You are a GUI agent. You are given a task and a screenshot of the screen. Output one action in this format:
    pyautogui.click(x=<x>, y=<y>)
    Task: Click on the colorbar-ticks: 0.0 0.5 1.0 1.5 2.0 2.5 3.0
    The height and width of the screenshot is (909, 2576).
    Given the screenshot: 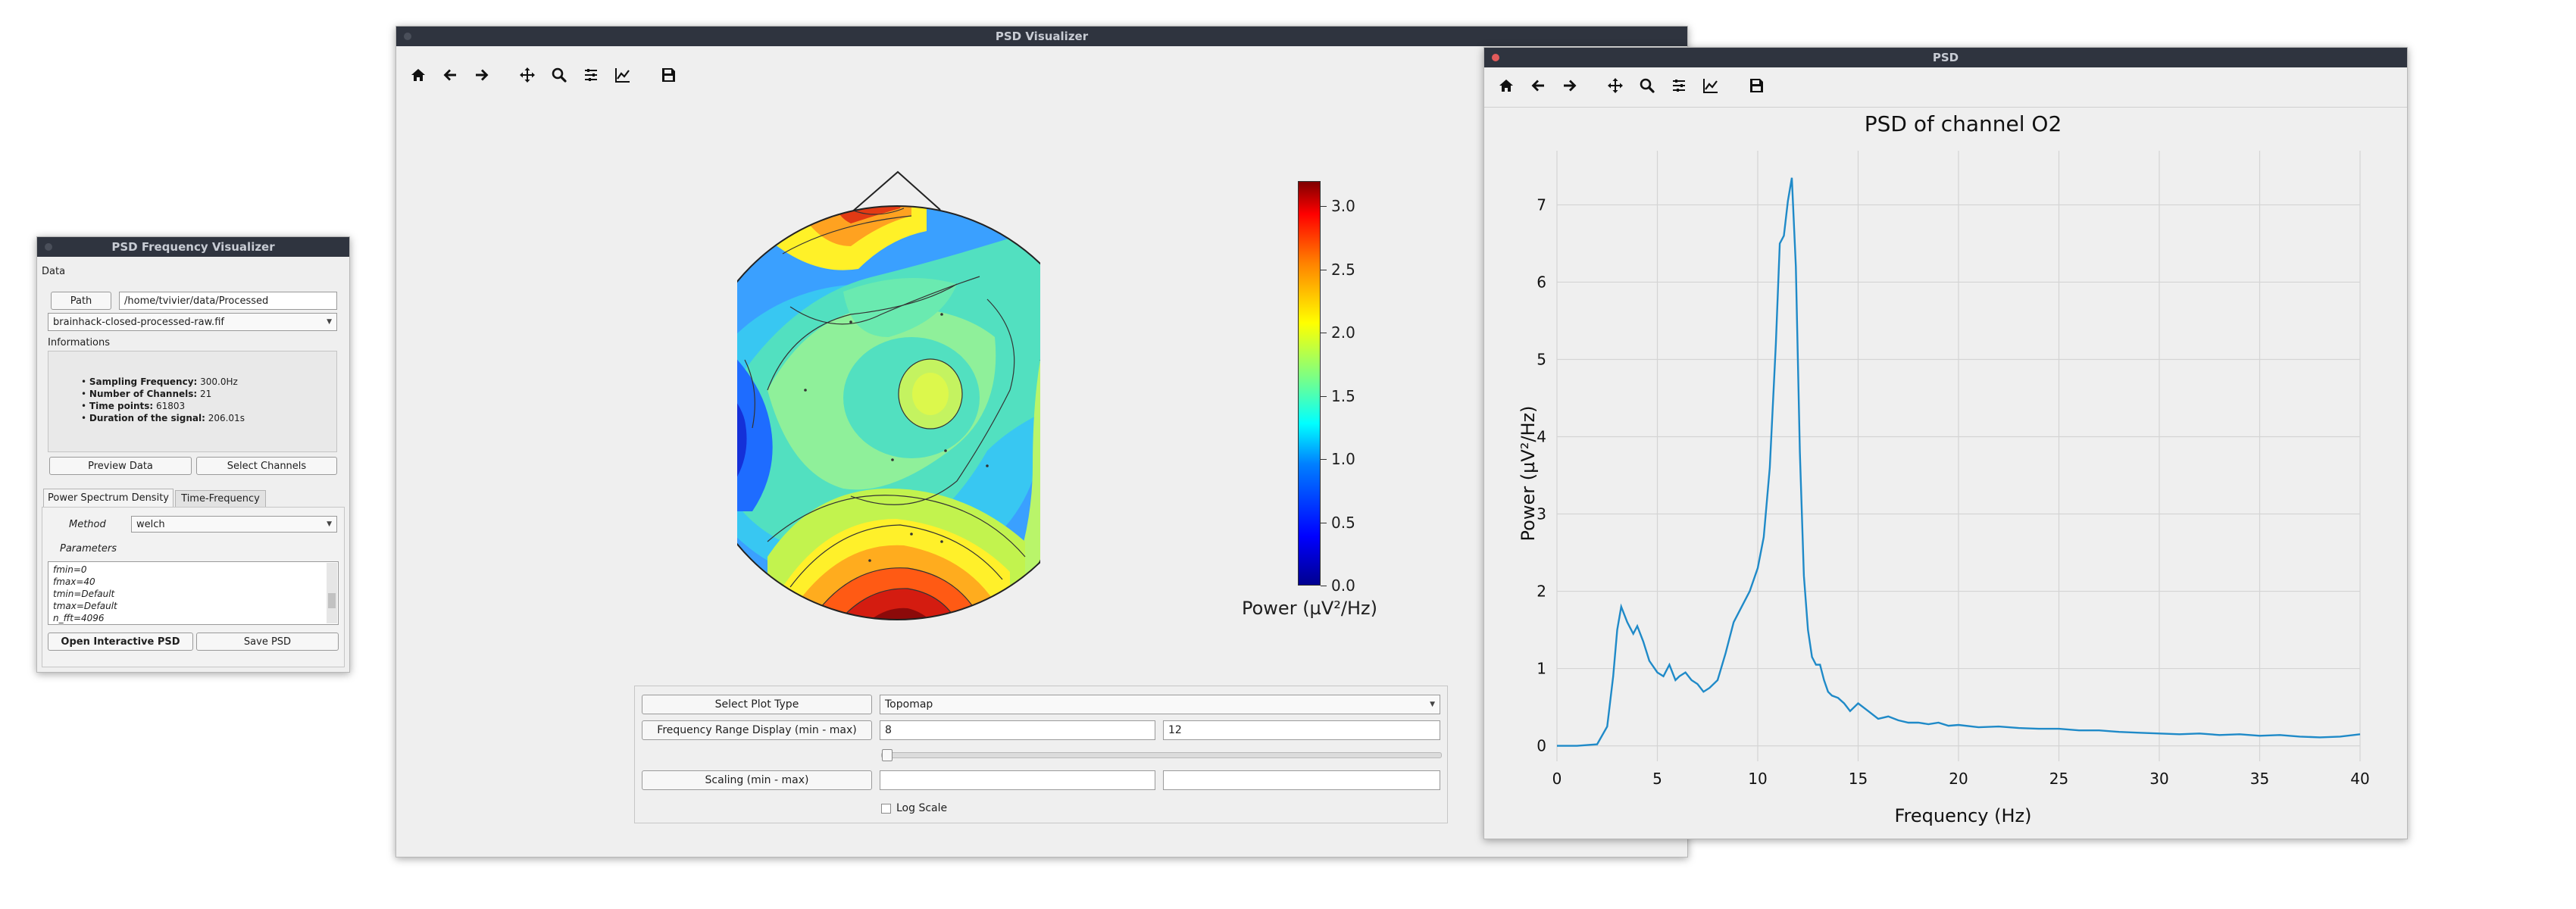 What is the action you would take?
    pyautogui.click(x=1353, y=388)
    